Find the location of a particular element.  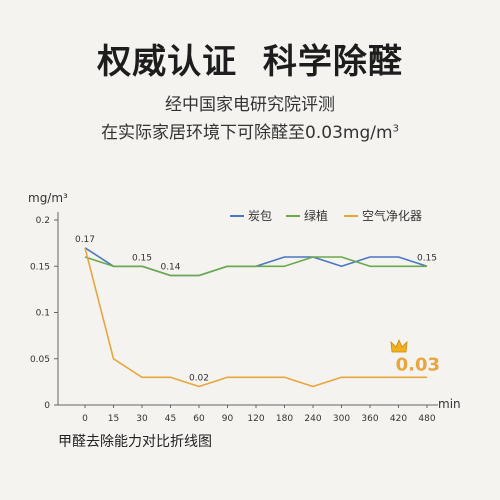

x-tick-label: 240 is located at coordinates (312, 419).